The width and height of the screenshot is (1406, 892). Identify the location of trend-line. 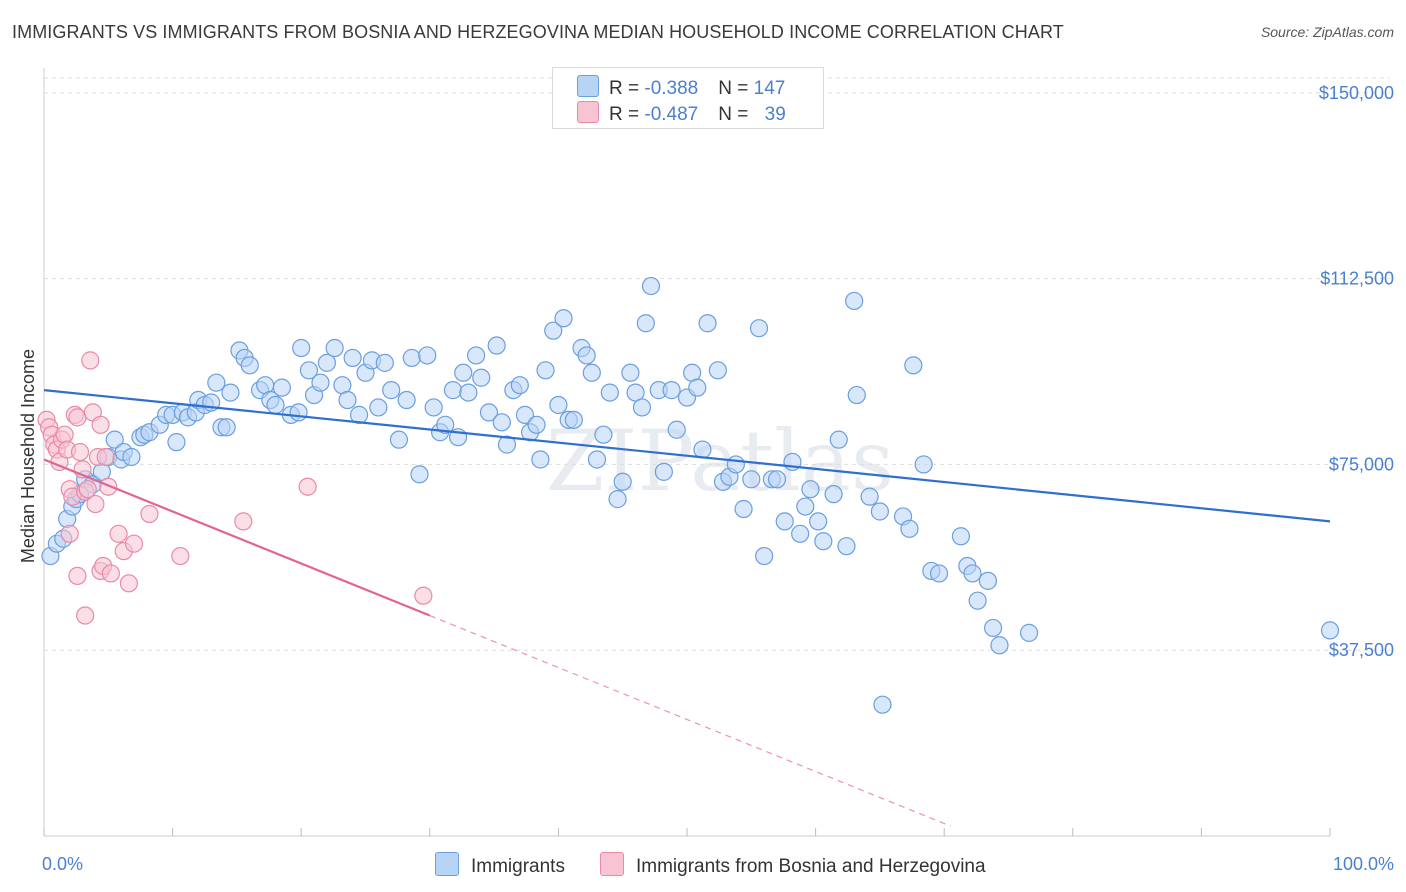
(237, 537).